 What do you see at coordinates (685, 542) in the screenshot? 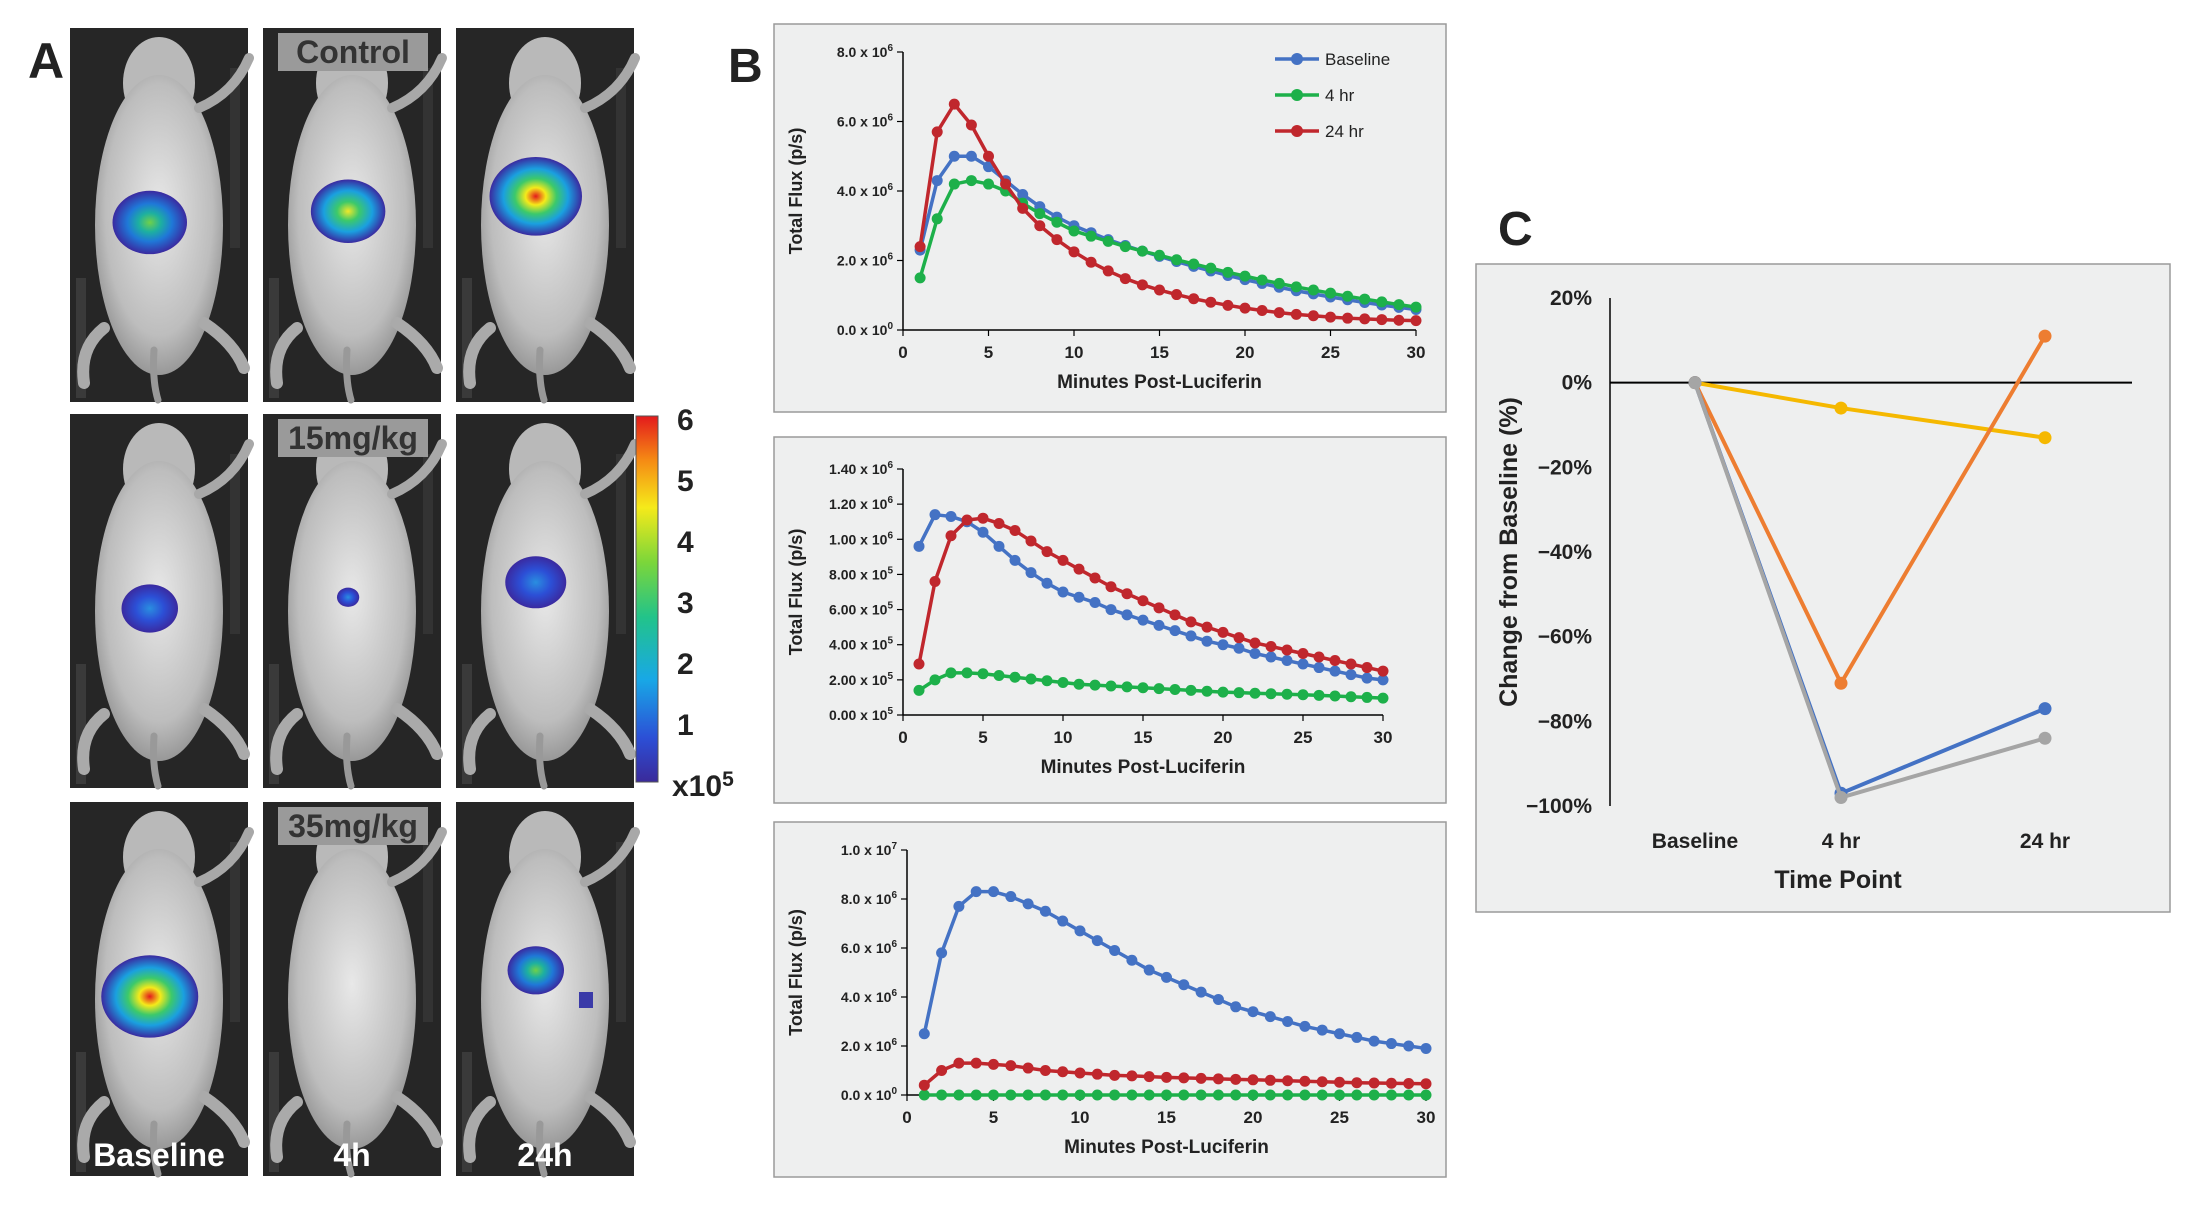
I see `colorbar-tick: 4` at bounding box center [685, 542].